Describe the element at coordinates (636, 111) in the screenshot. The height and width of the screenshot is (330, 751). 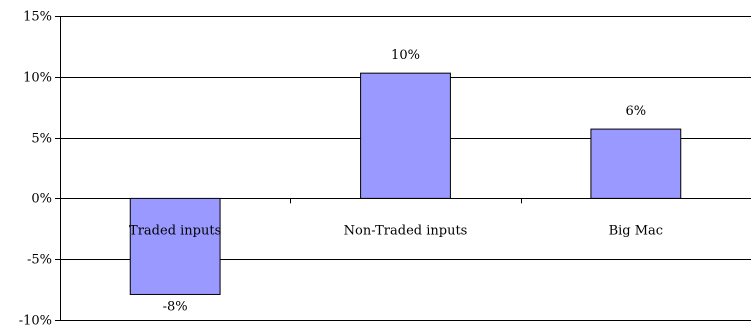
I see `data-label: 6%` at that location.